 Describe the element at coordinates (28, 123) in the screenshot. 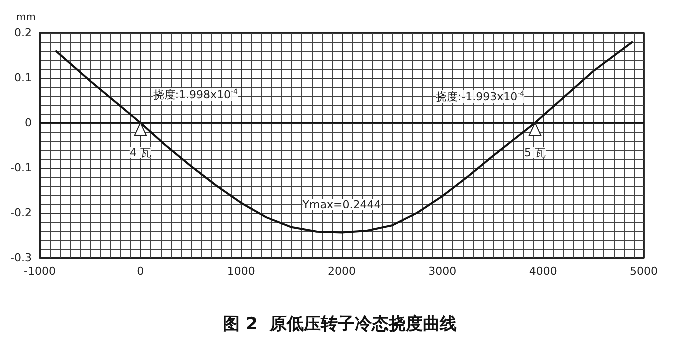

I see `y-tick-label: 0` at that location.